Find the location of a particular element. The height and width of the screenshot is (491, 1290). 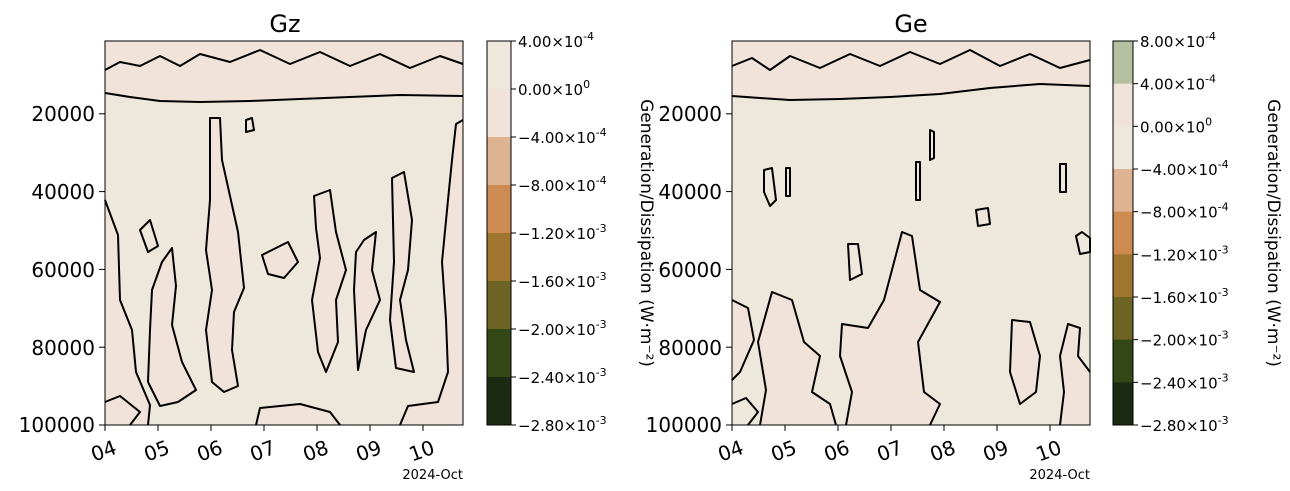

y-tick-label: 80000 is located at coordinates (690, 348).